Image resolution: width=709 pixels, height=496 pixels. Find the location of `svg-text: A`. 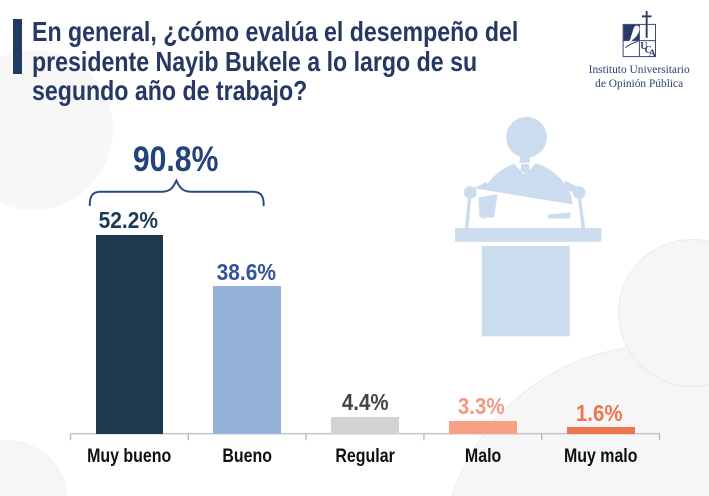

svg-text: A is located at coordinates (653, 54).